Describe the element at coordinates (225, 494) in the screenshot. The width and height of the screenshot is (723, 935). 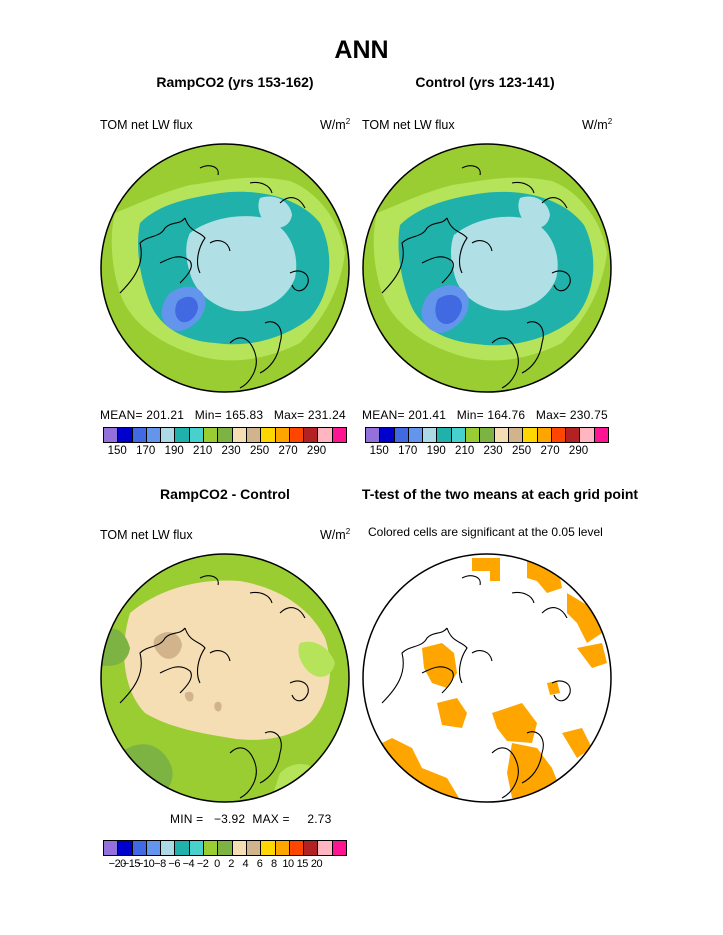
I see `panel-title-difference: RampCO2 - Control` at that location.